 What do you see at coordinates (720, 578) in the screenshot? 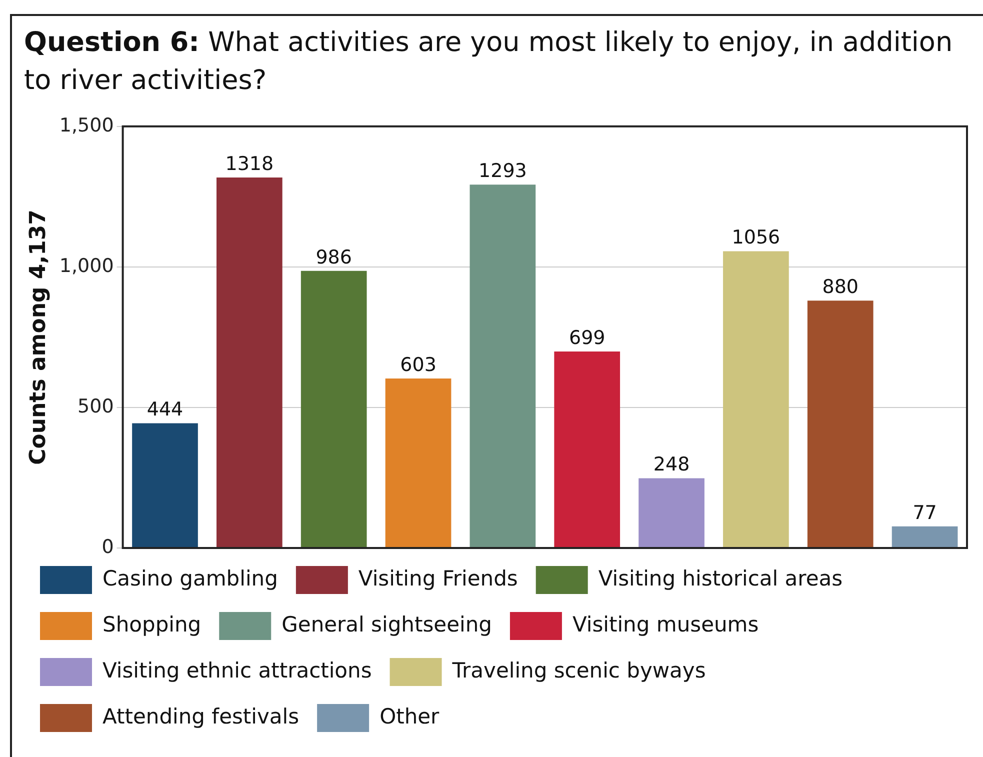
I see `legend-label: Visiting historical areas` at bounding box center [720, 578].